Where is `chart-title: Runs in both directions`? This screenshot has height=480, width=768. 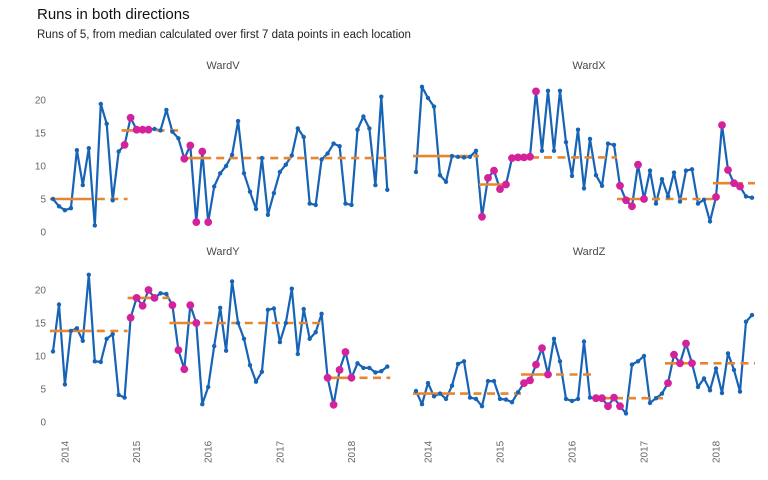
chart-title: Runs in both directions is located at coordinates (113, 14).